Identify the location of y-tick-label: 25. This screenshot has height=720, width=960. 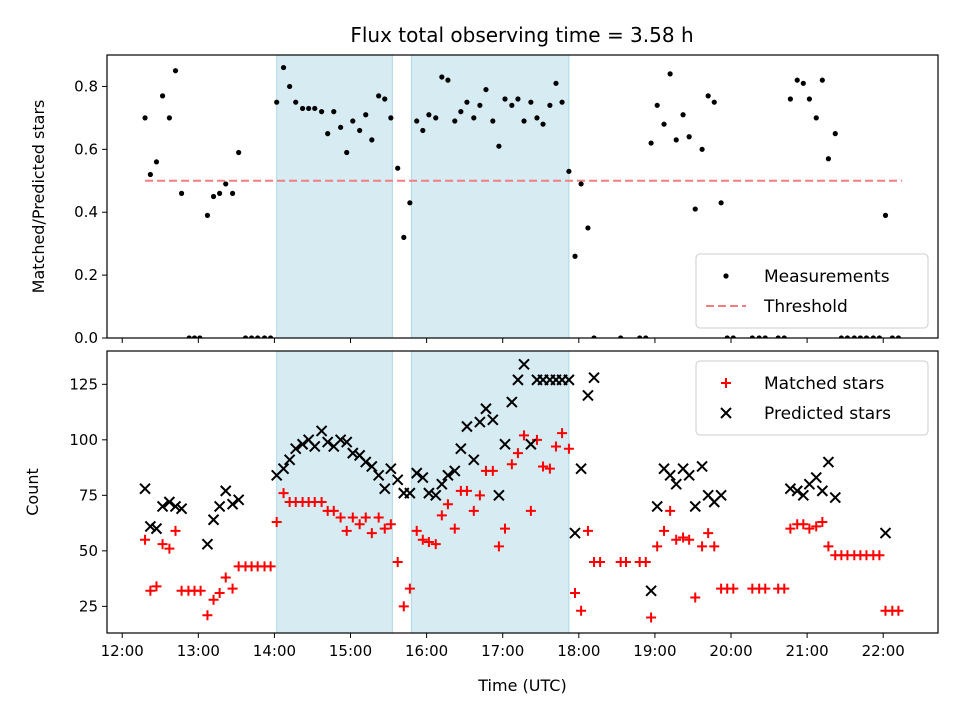
(88, 606).